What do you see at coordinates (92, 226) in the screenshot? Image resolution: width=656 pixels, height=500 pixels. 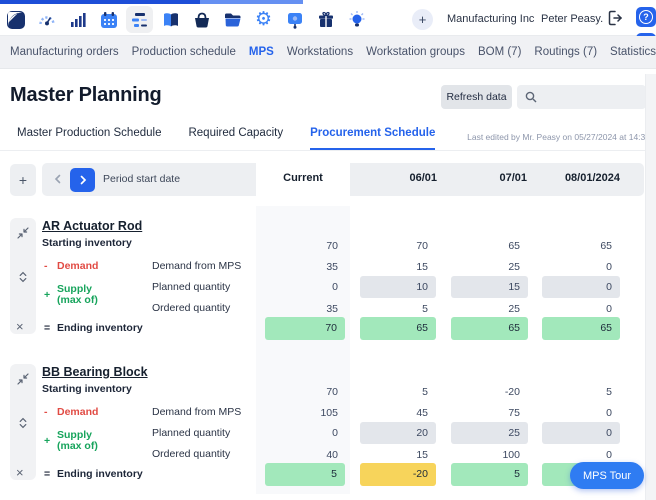 I see `product-name-link: AR Actuator Rod` at bounding box center [92, 226].